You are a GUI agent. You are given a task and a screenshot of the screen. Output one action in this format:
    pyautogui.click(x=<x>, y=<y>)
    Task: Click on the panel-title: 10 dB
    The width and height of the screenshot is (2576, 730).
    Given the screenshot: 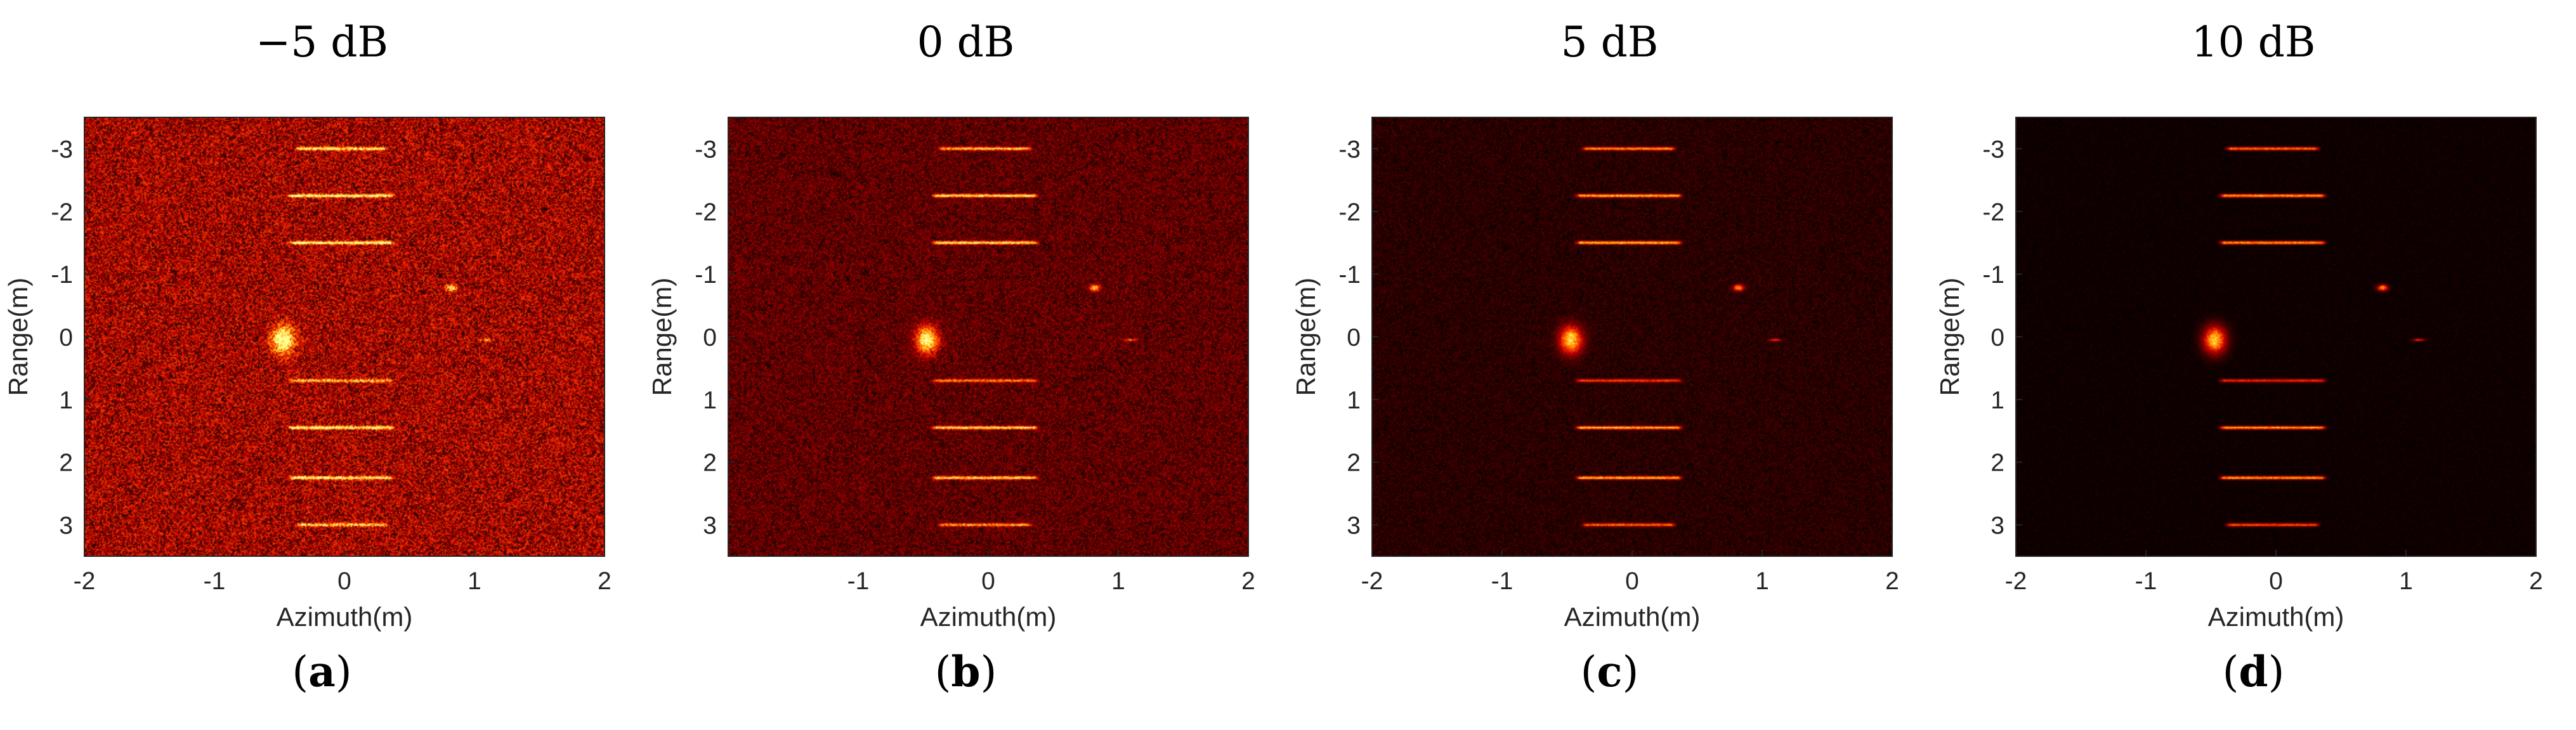 What is the action you would take?
    pyautogui.click(x=2253, y=42)
    